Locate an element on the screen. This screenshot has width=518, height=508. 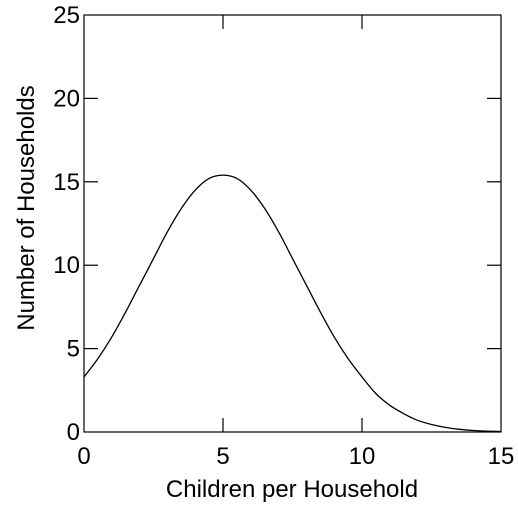
x-tick-label: 15 is located at coordinates (501, 456).